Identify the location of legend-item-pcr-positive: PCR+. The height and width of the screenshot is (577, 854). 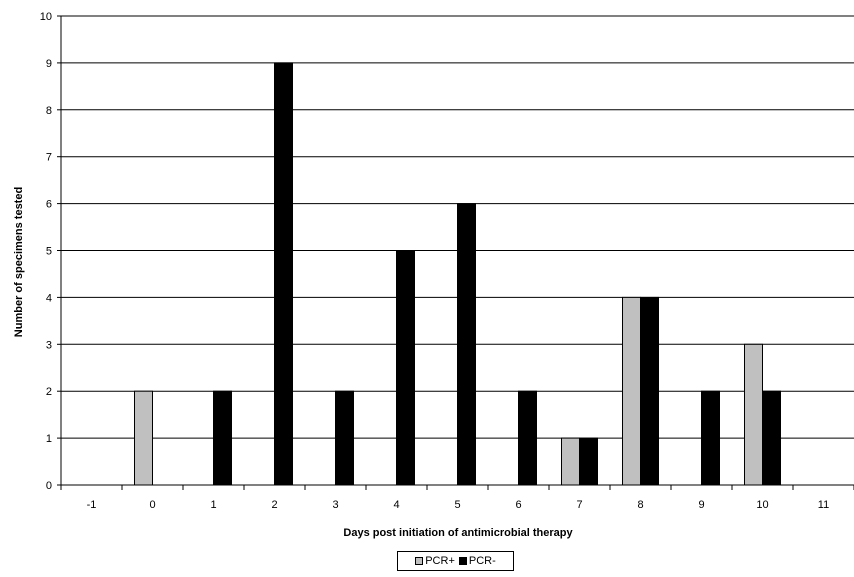
(435, 561).